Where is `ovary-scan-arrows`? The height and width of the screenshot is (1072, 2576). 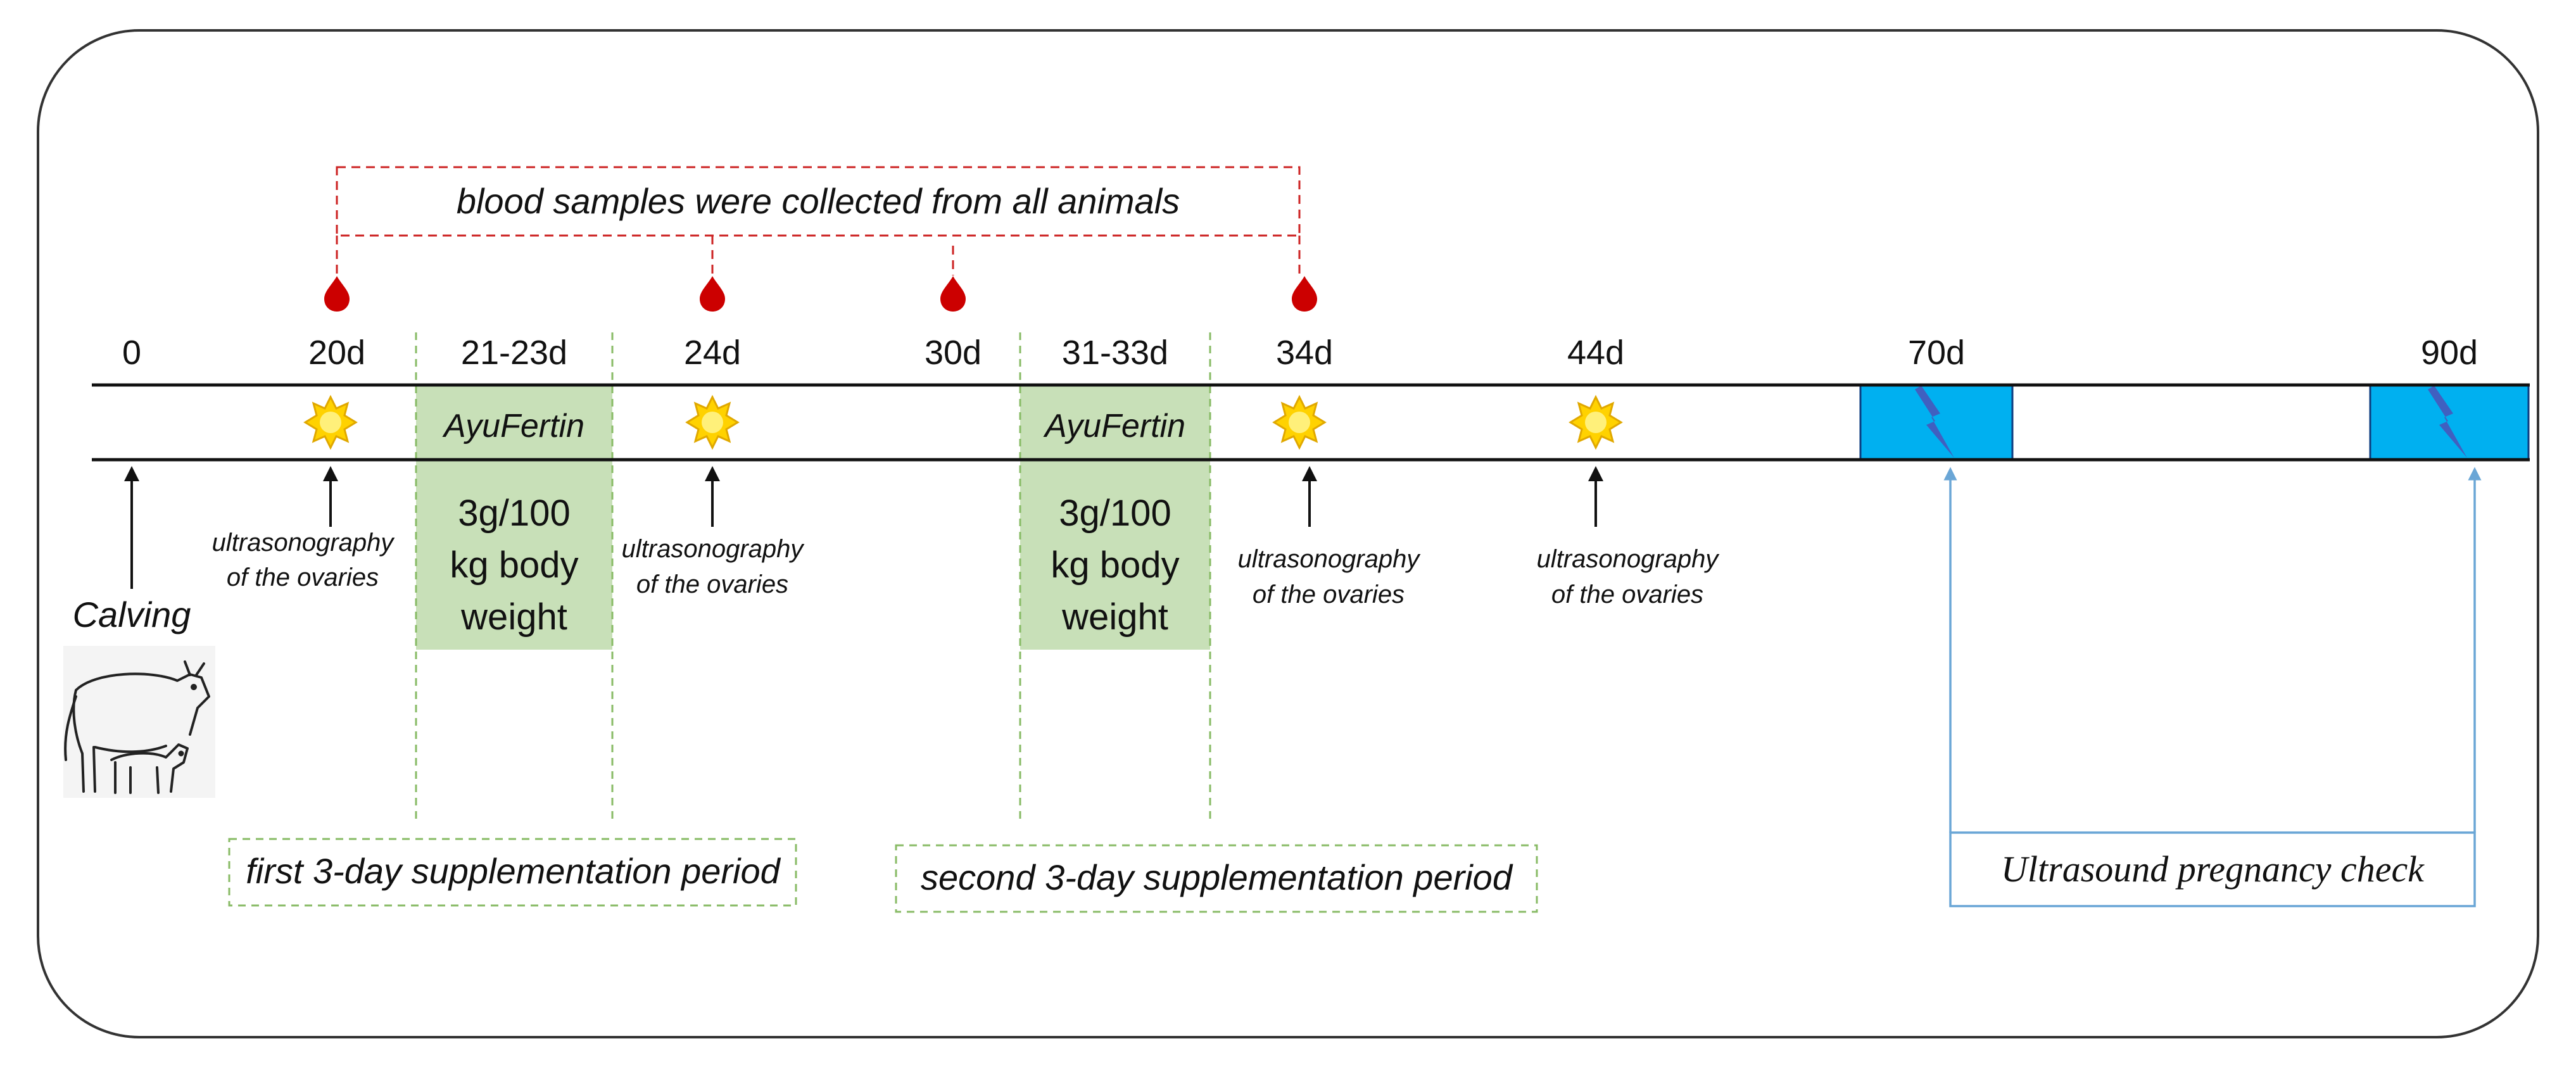
ovary-scan-arrows is located at coordinates (863, 528).